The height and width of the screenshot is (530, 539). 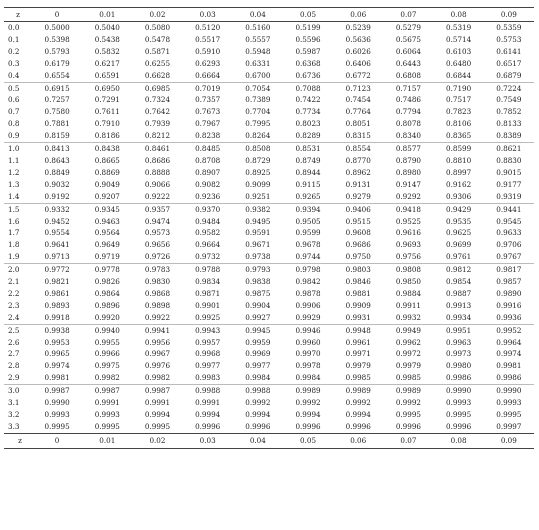 I want to click on value-cell: 0.8888, so click(x=157, y=172).